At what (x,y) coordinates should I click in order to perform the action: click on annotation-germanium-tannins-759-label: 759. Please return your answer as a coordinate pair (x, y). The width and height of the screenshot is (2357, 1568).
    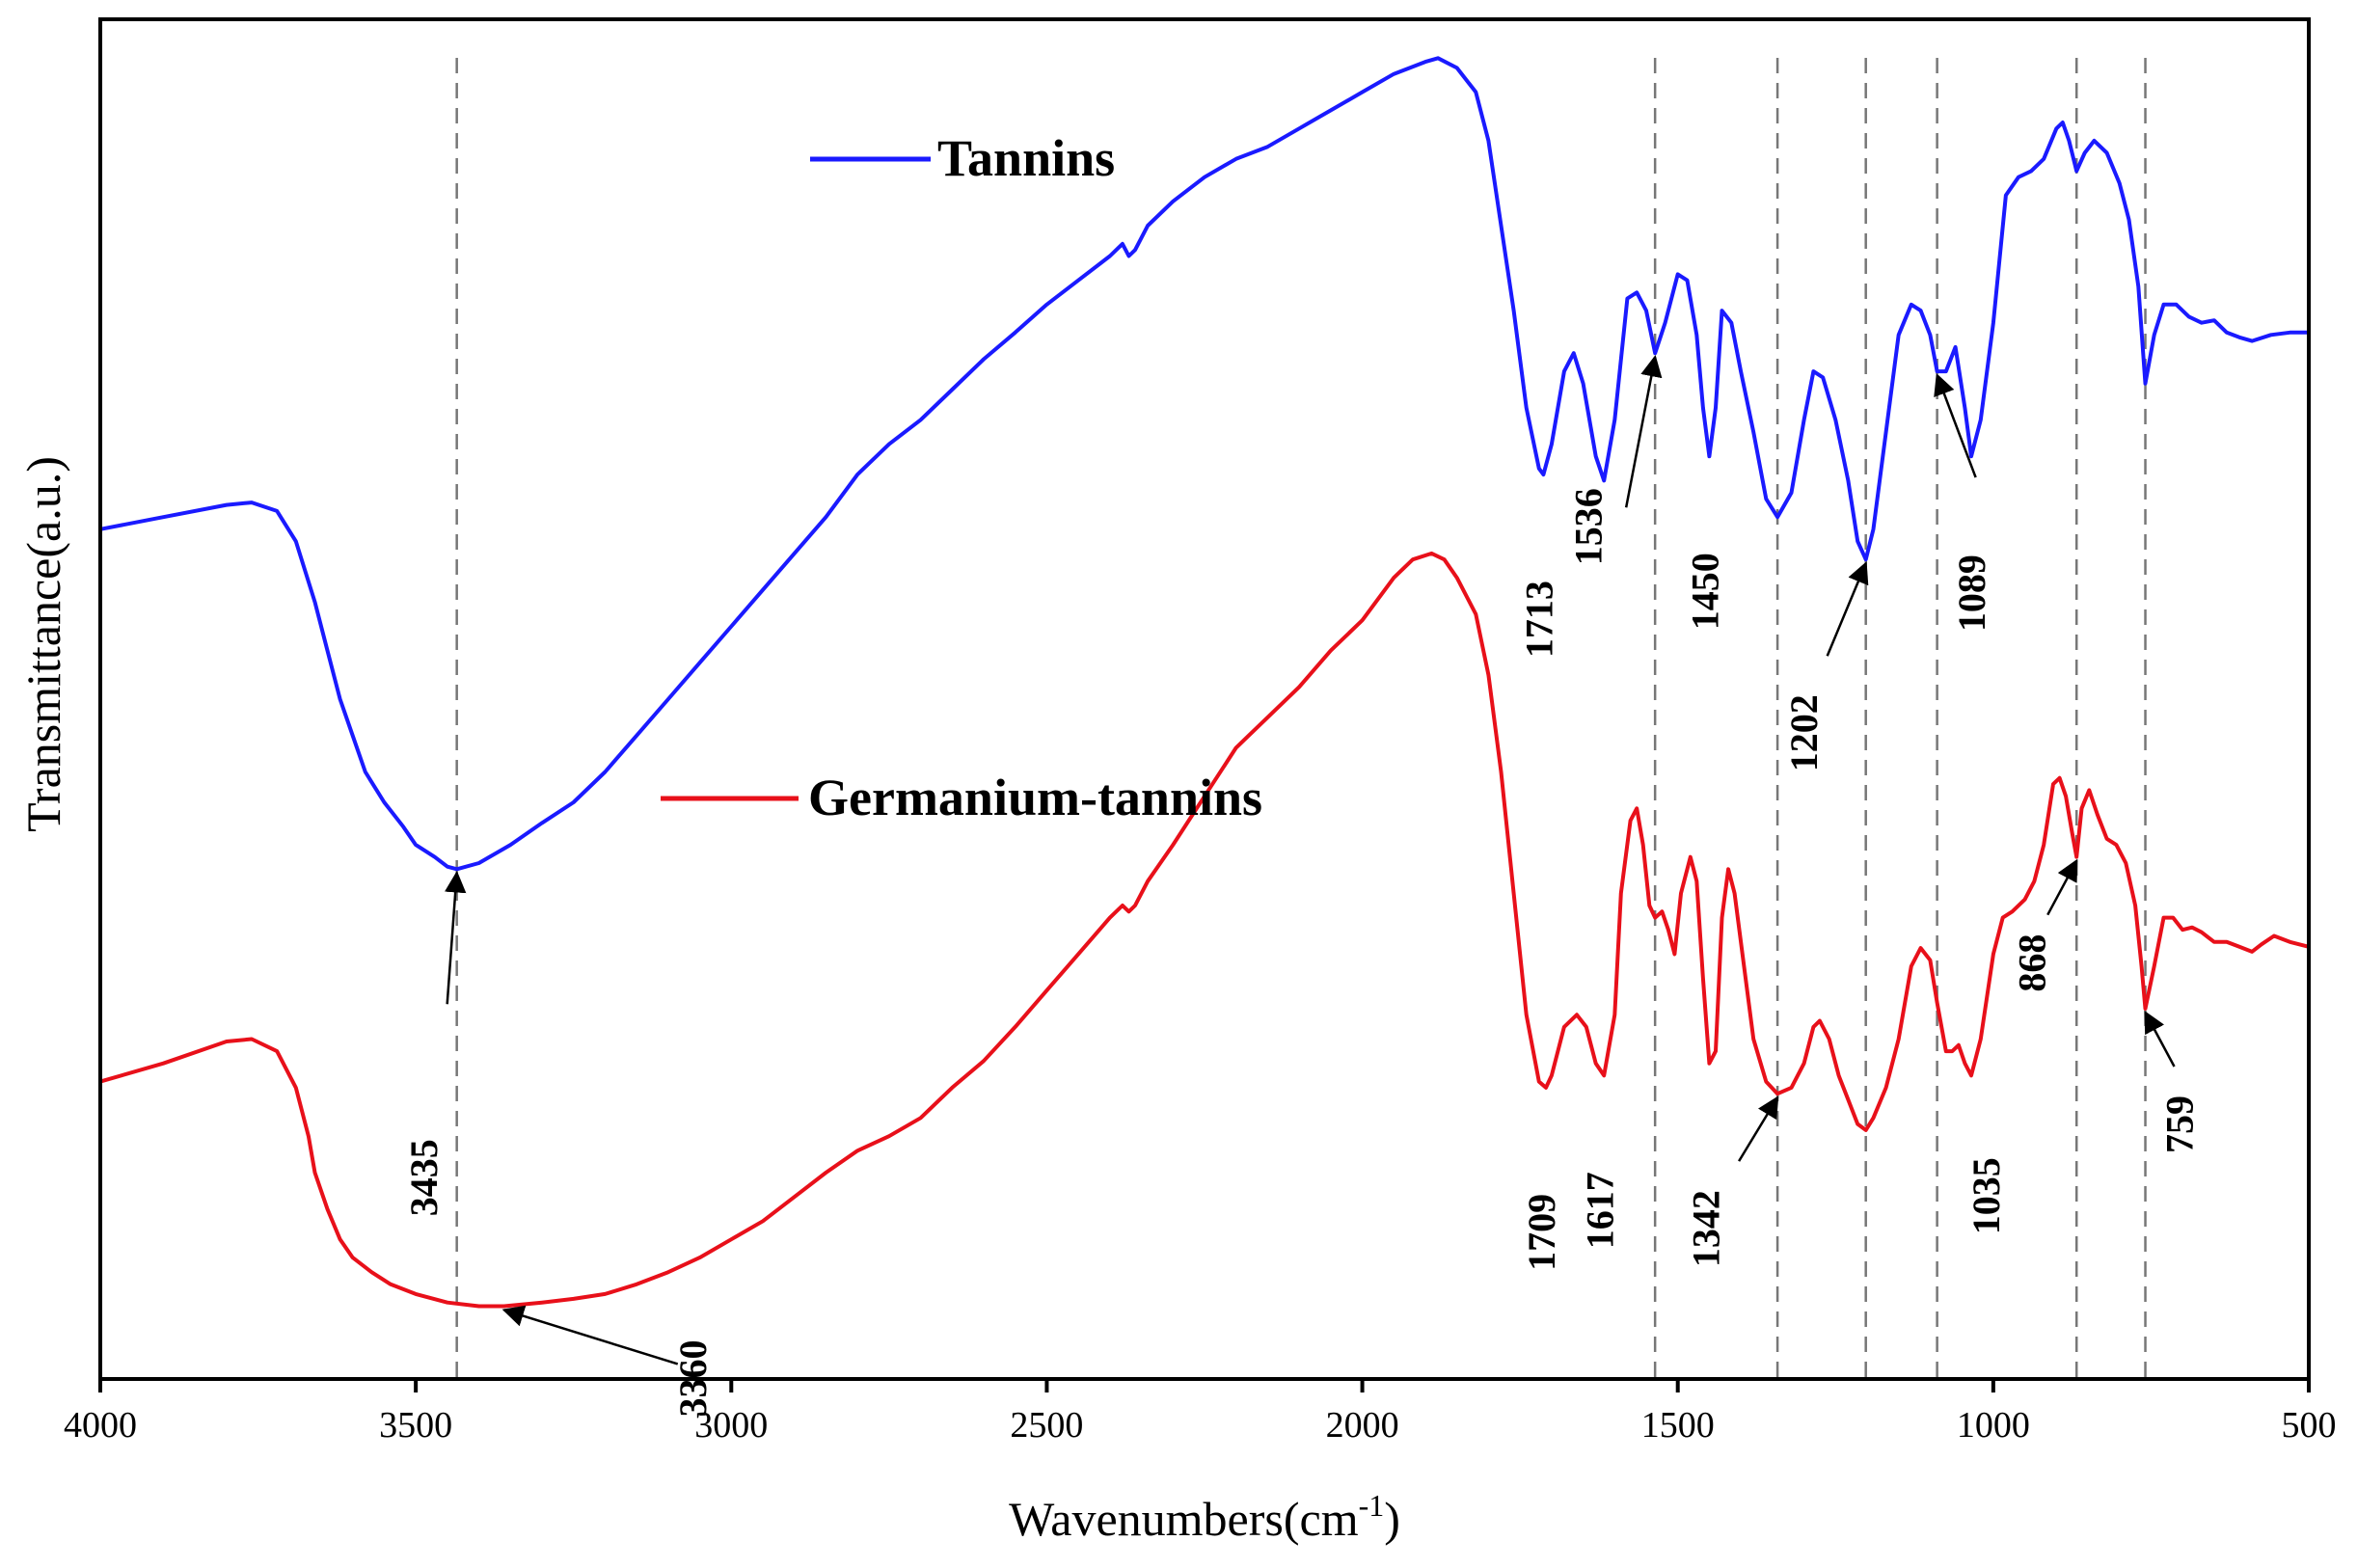
    Looking at the image, I should click on (2180, 1124).